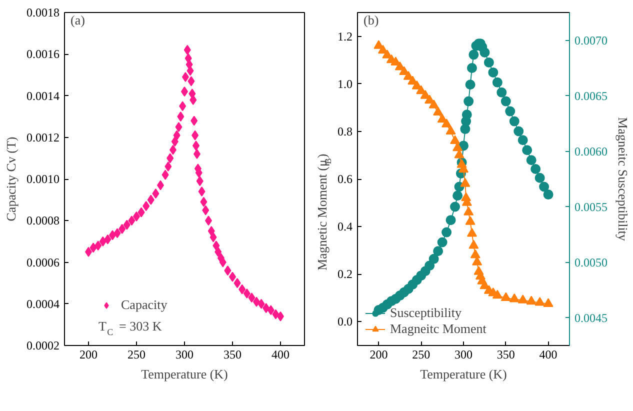  Describe the element at coordinates (77, 20) in the screenshot. I see `annotation: (a)` at that location.